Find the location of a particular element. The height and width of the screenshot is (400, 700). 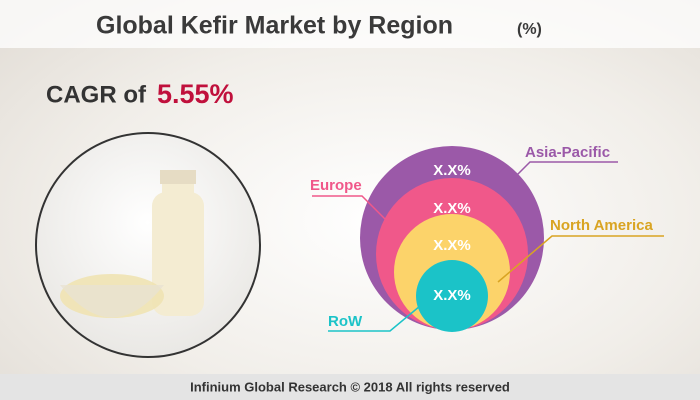

region-circles is located at coordinates (452, 239).